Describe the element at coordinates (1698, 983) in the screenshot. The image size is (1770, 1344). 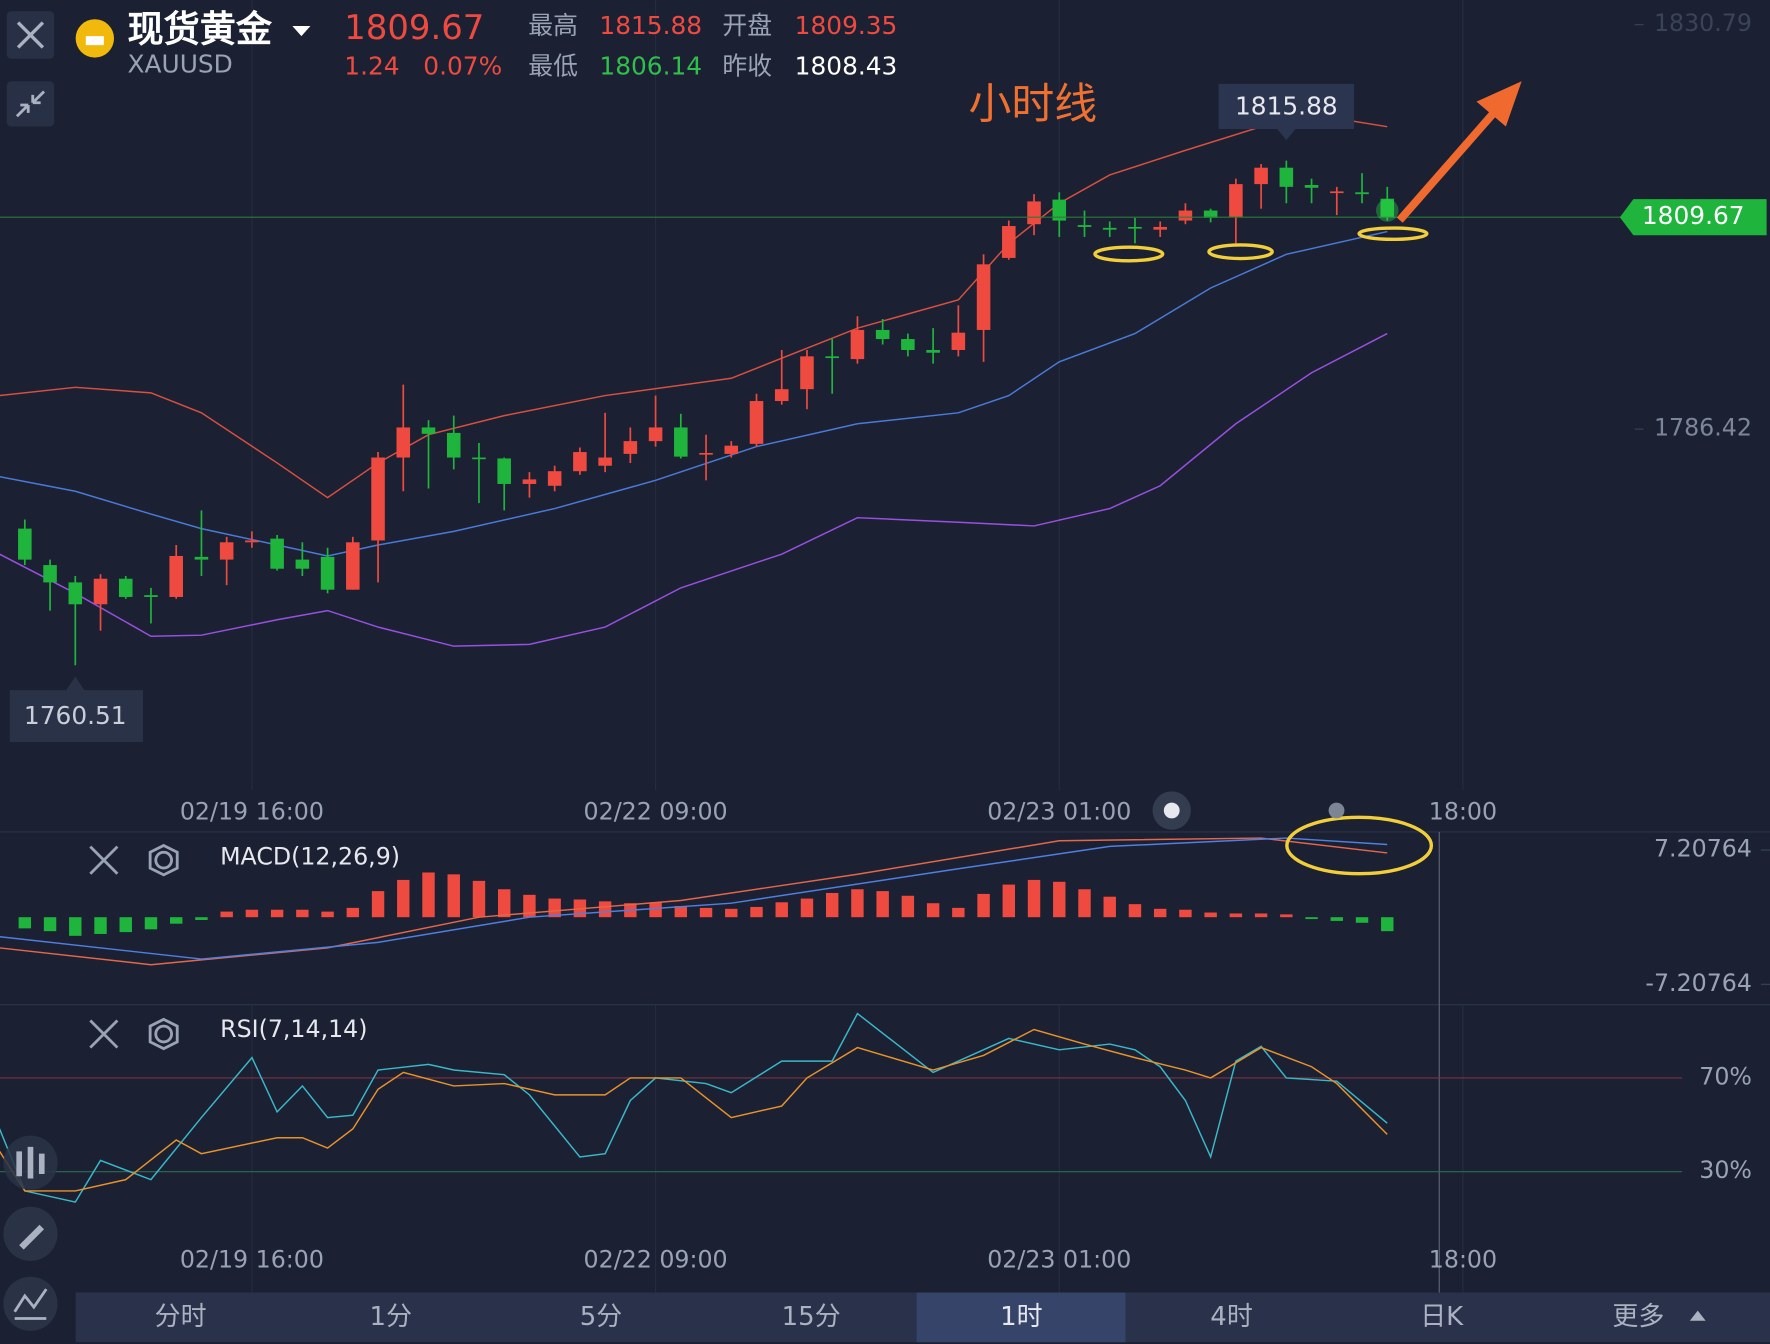
I see `y-tick-label: -7.20764` at that location.